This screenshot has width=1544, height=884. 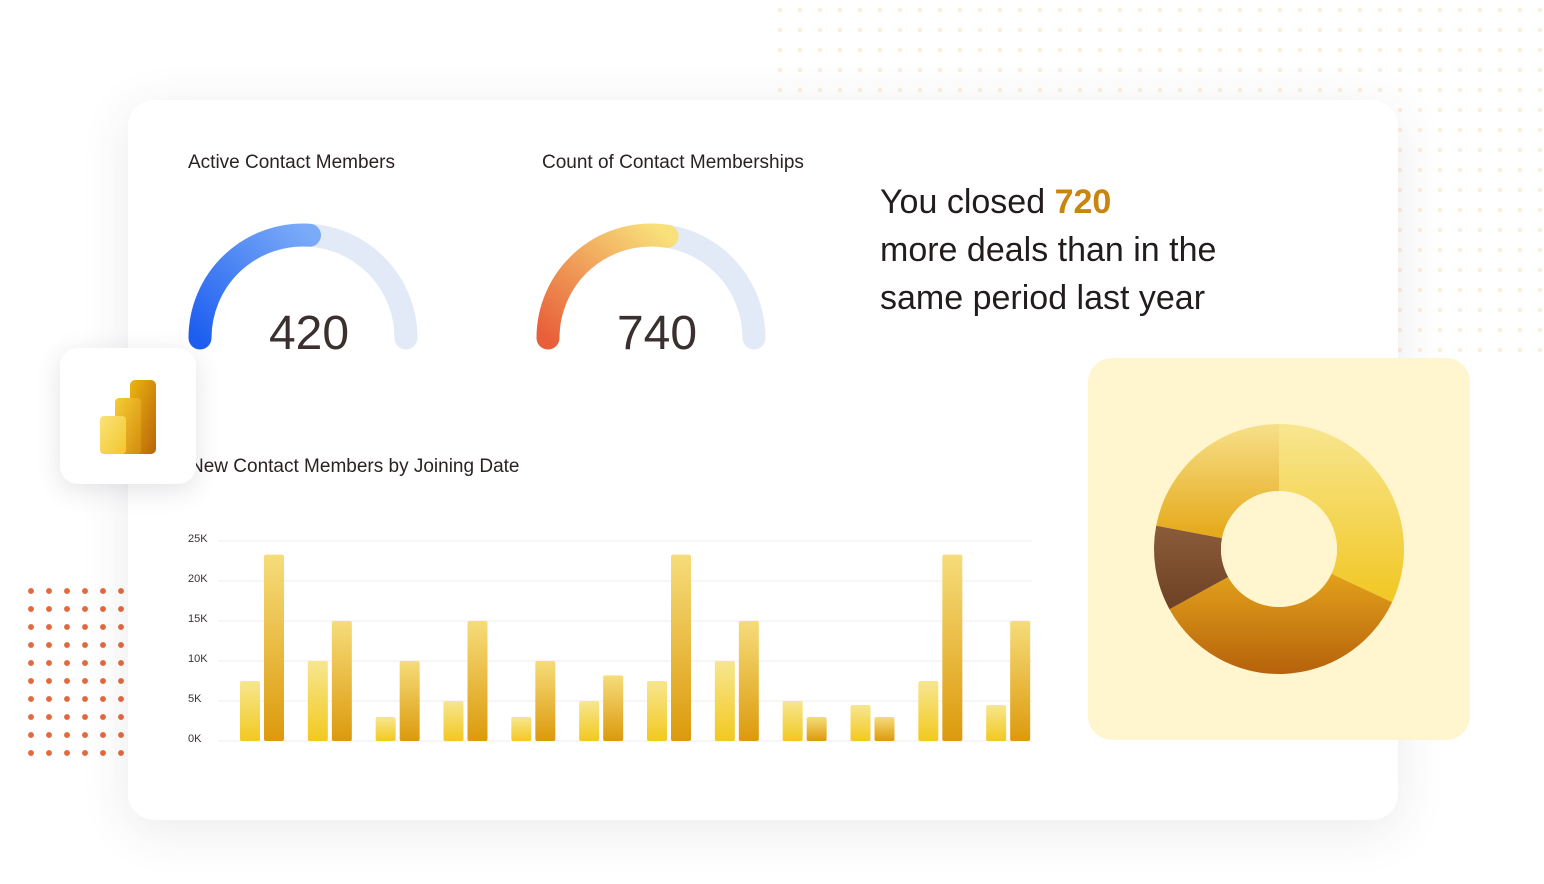 What do you see at coordinates (1083, 202) in the screenshot?
I see `headline-highlight: 720` at bounding box center [1083, 202].